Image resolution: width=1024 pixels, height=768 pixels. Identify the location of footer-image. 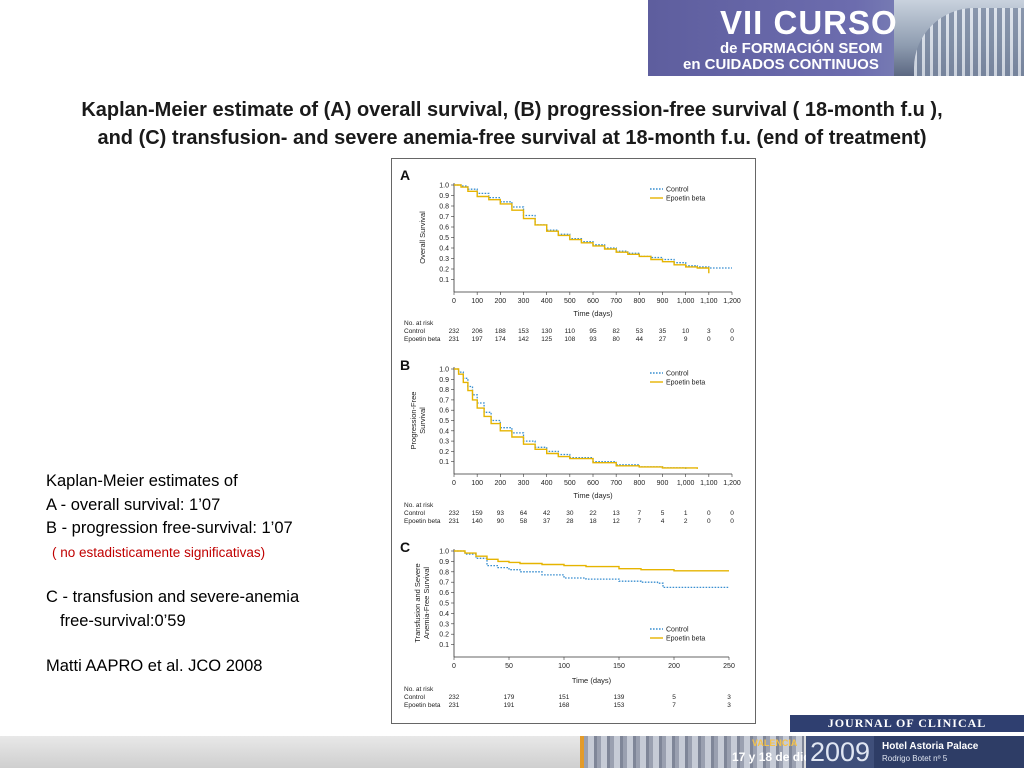
(694, 752).